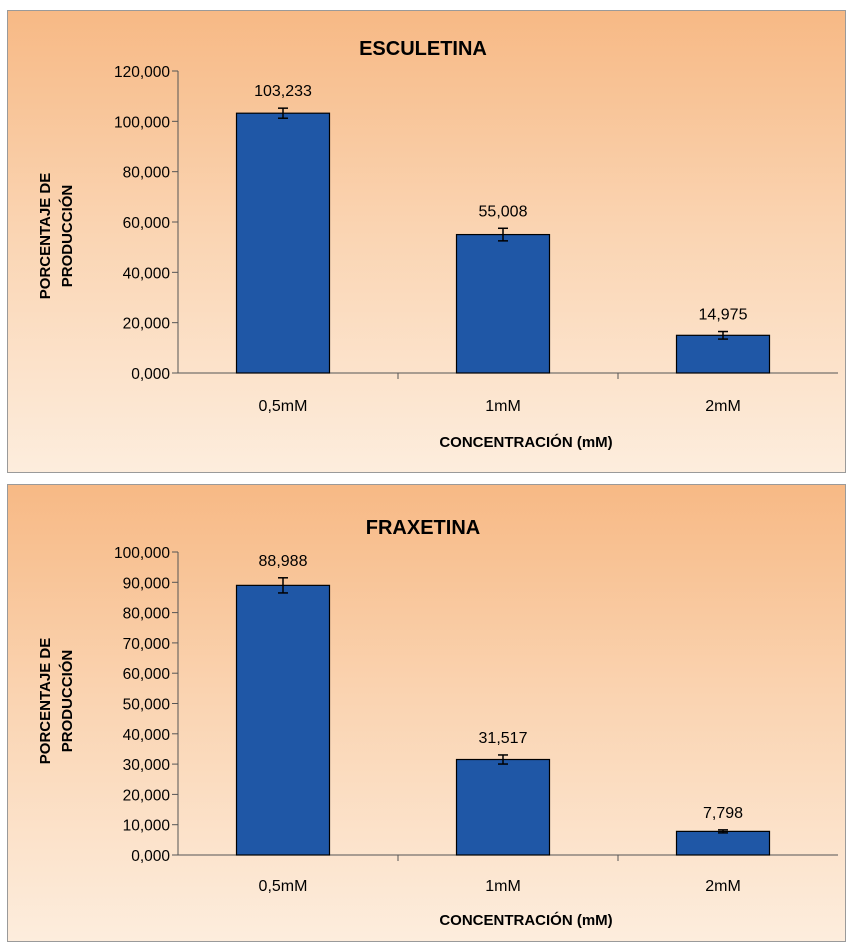  I want to click on y-tick-label: 90,000, so click(147, 583).